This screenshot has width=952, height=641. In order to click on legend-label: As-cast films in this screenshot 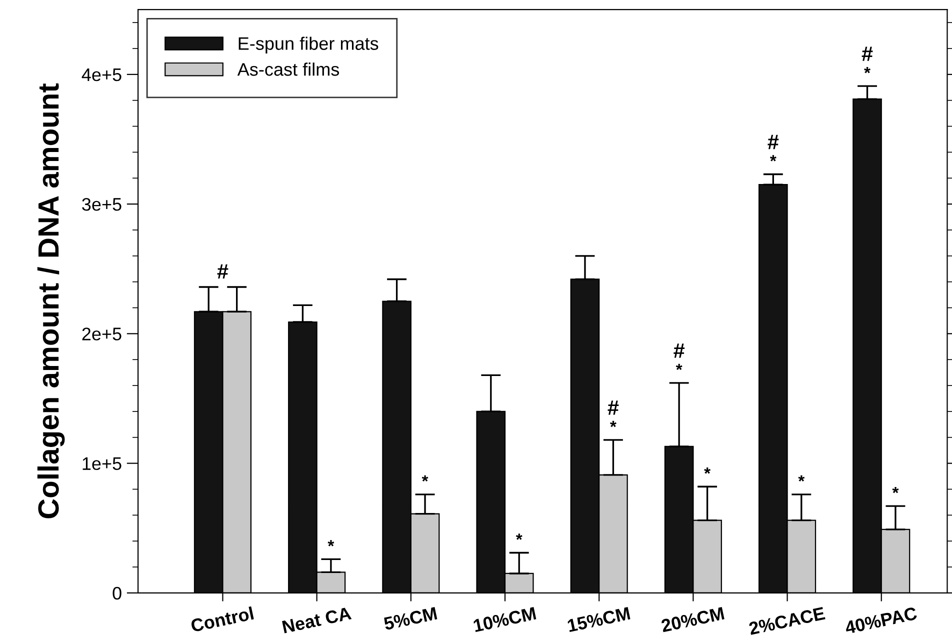, I will do `click(288, 69)`.